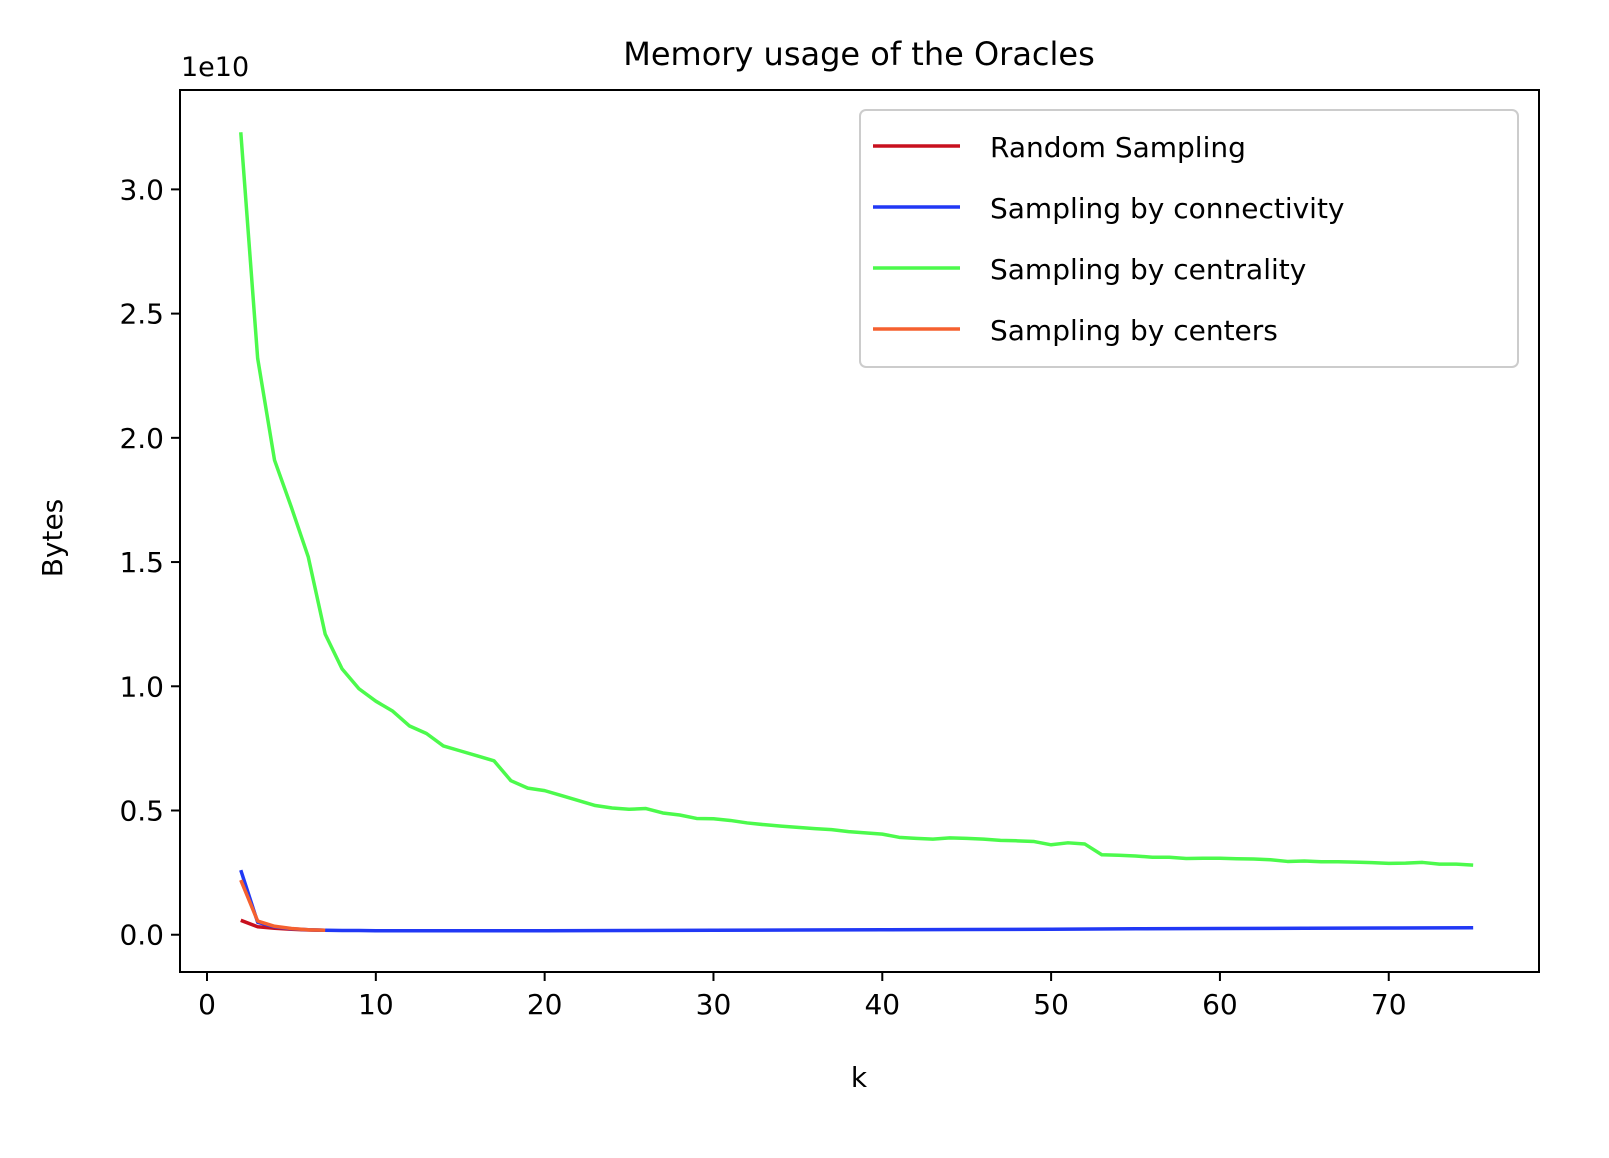 This screenshot has height=1158, width=1609. I want to click on legend-box, so click(1189, 238).